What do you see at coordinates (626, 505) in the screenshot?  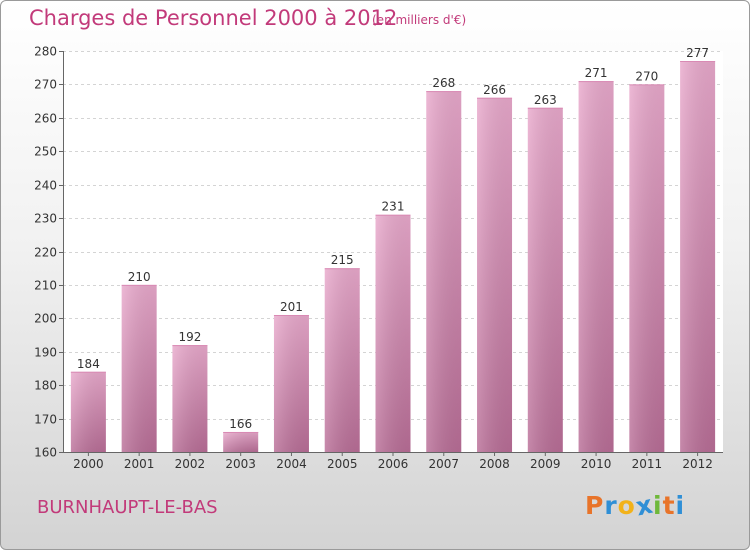 I see `logo-letter: o` at bounding box center [626, 505].